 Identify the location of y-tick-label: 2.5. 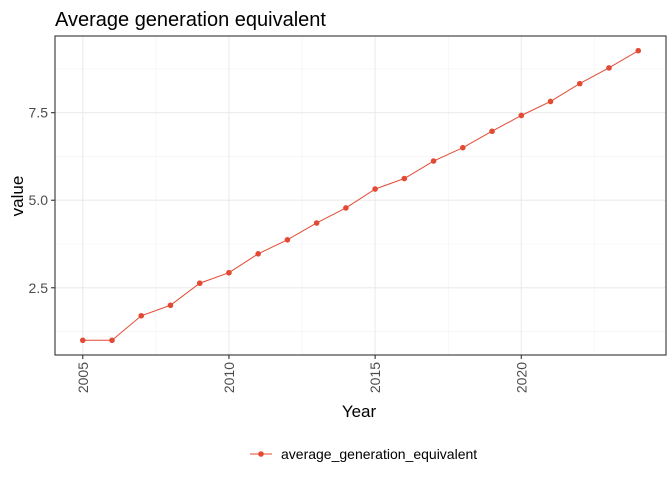
(39, 288).